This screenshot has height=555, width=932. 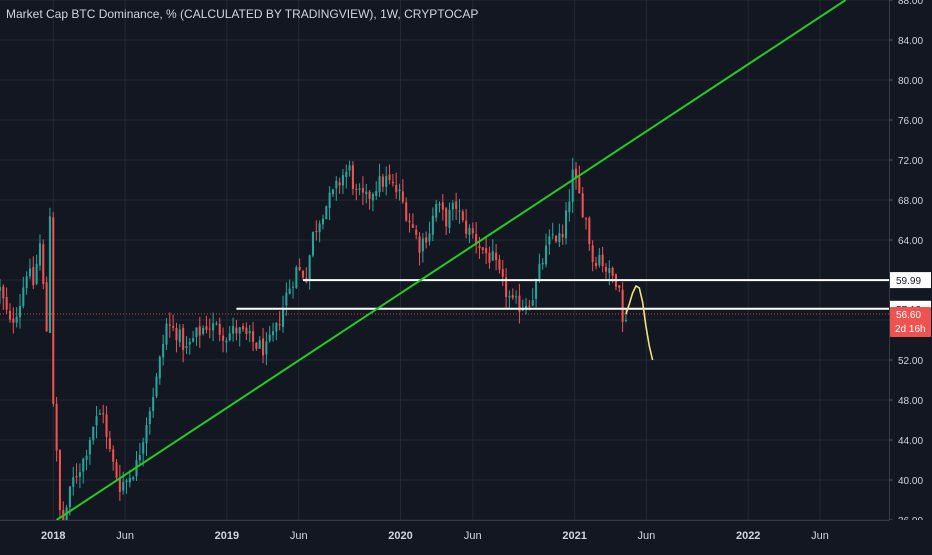 What do you see at coordinates (400, 536) in the screenshot?
I see `time-axis-label: 2020` at bounding box center [400, 536].